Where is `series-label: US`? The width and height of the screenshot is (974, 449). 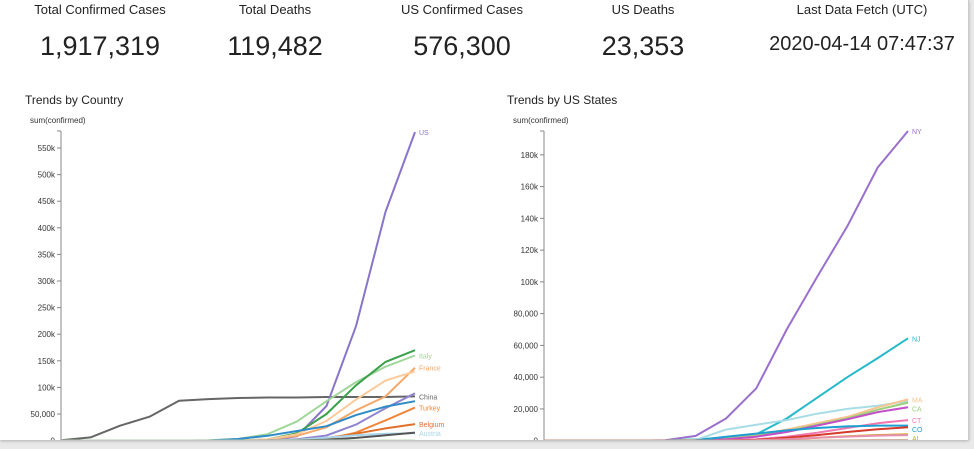 series-label: US is located at coordinates (424, 133).